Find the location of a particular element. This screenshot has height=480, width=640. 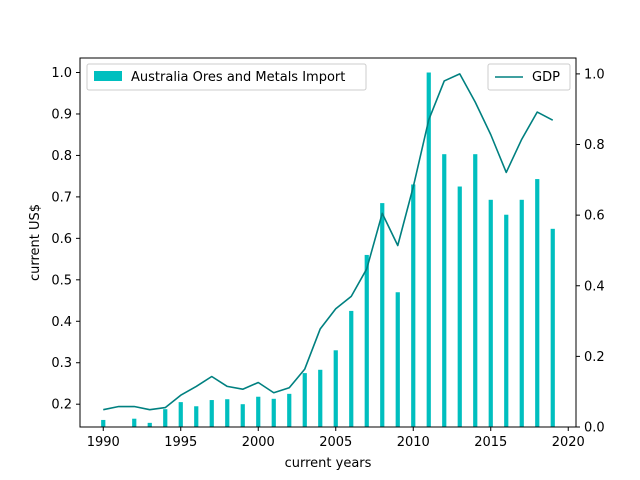

x-tick-label: 2005 is located at coordinates (335, 442).